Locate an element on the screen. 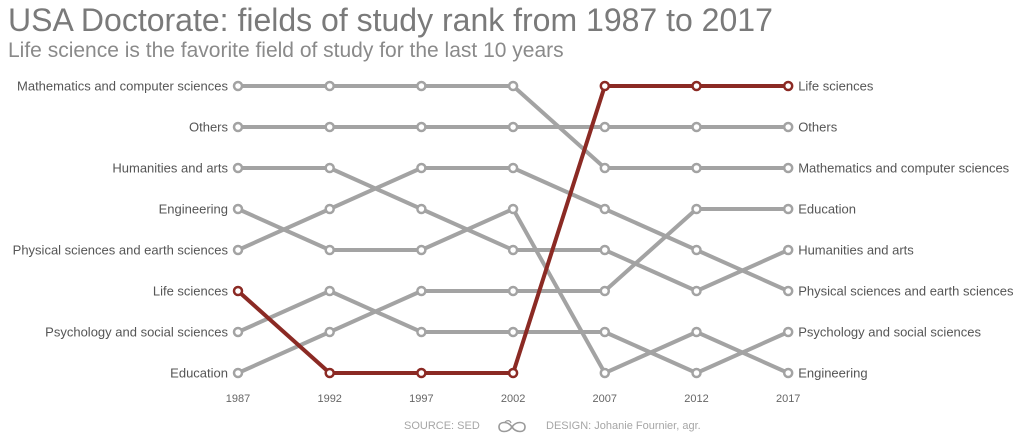 Image resolution: width=1024 pixels, height=442 pixels. x-tick-label-2002: 2002 is located at coordinates (513, 399).